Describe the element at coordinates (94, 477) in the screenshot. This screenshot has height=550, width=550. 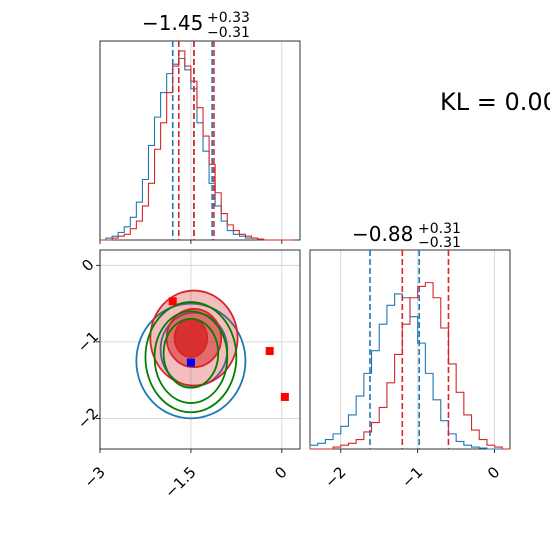
I see `contour-xtick-label-0: −3` at that location.